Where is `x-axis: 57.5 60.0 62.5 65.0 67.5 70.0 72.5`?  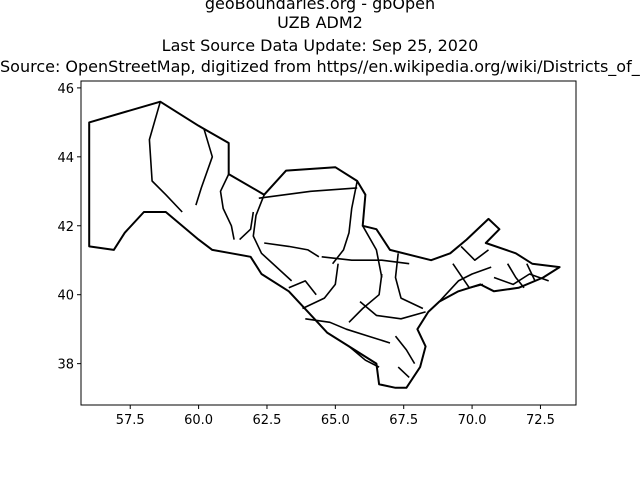
x-axis: 57.5 60.0 62.5 65.0 67.5 70.0 72.5 is located at coordinates (335, 416).